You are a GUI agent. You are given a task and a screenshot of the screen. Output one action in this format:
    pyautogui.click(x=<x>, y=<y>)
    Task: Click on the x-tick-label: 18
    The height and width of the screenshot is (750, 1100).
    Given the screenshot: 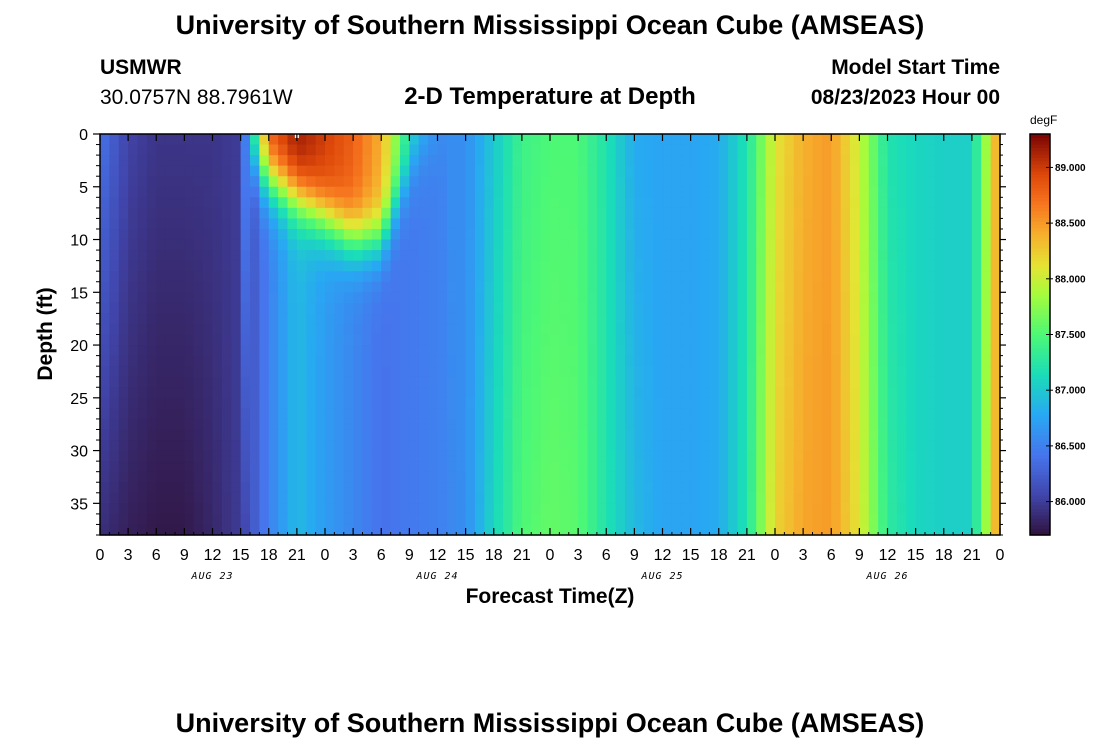 What is the action you would take?
    pyautogui.click(x=494, y=555)
    